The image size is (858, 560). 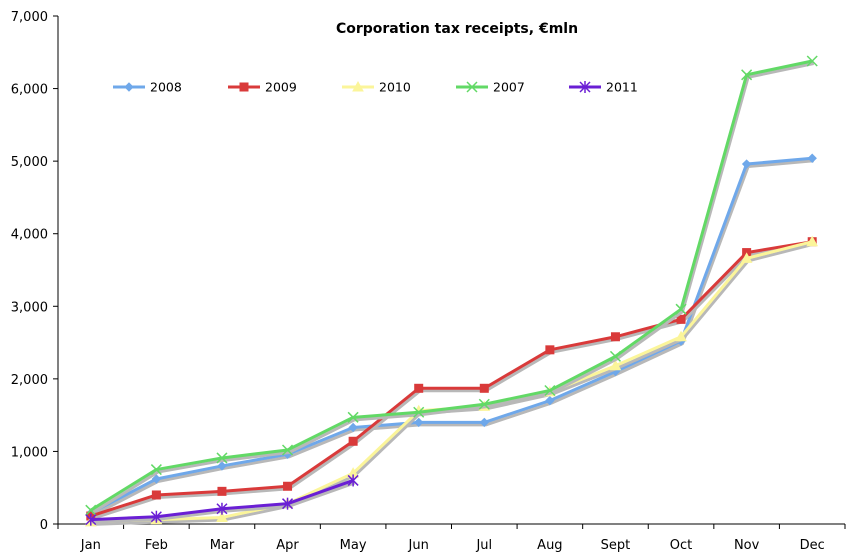 I want to click on legend-label: 2011, so click(x=622, y=87).